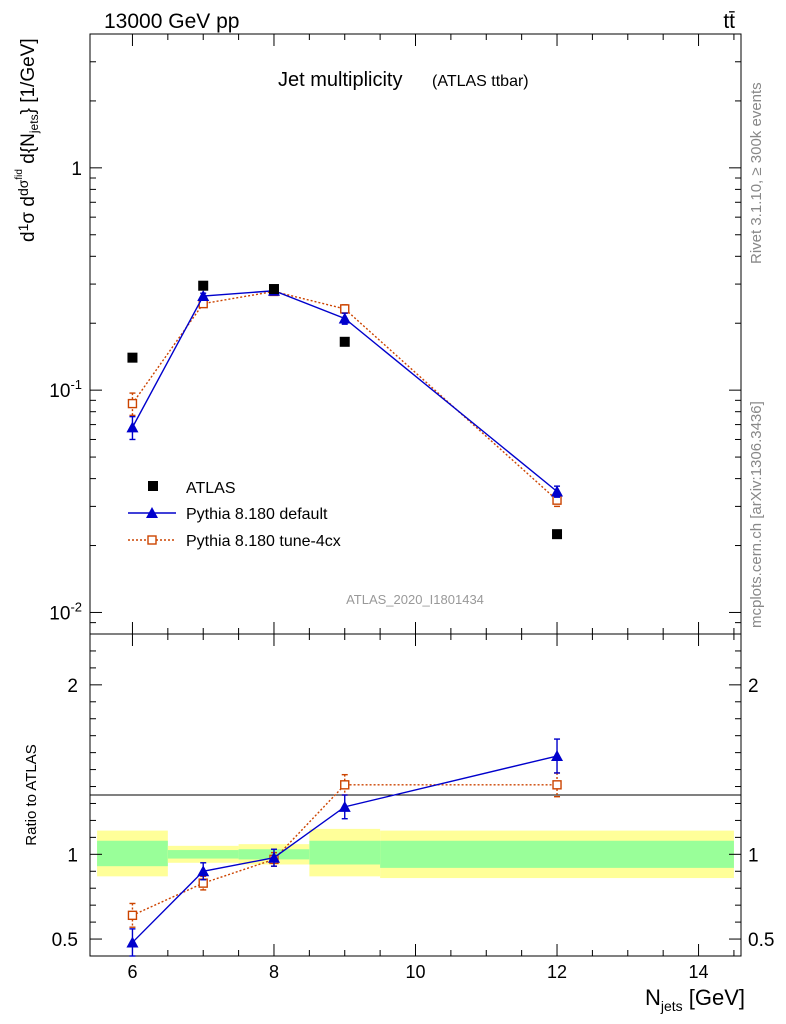 The width and height of the screenshot is (786, 1024). I want to click on header-right: tt̄, so click(729, 21).